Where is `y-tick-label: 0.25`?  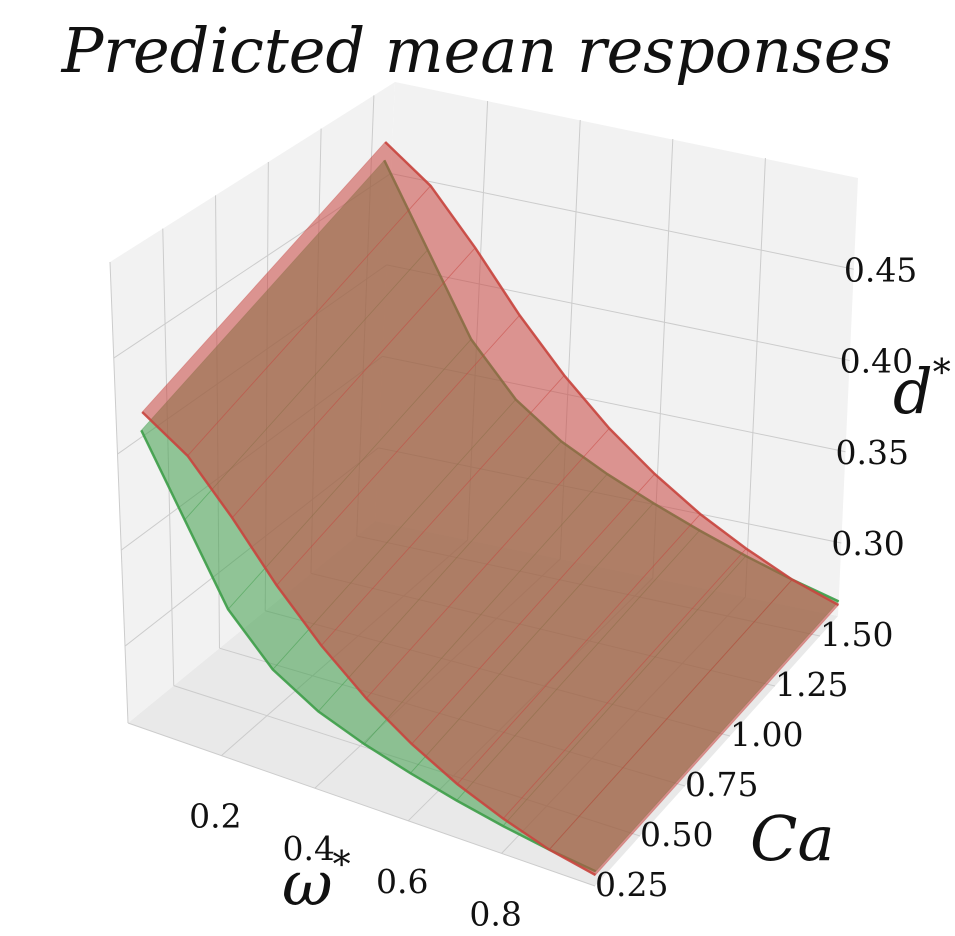 y-tick-label: 0.25 is located at coordinates (631, 884).